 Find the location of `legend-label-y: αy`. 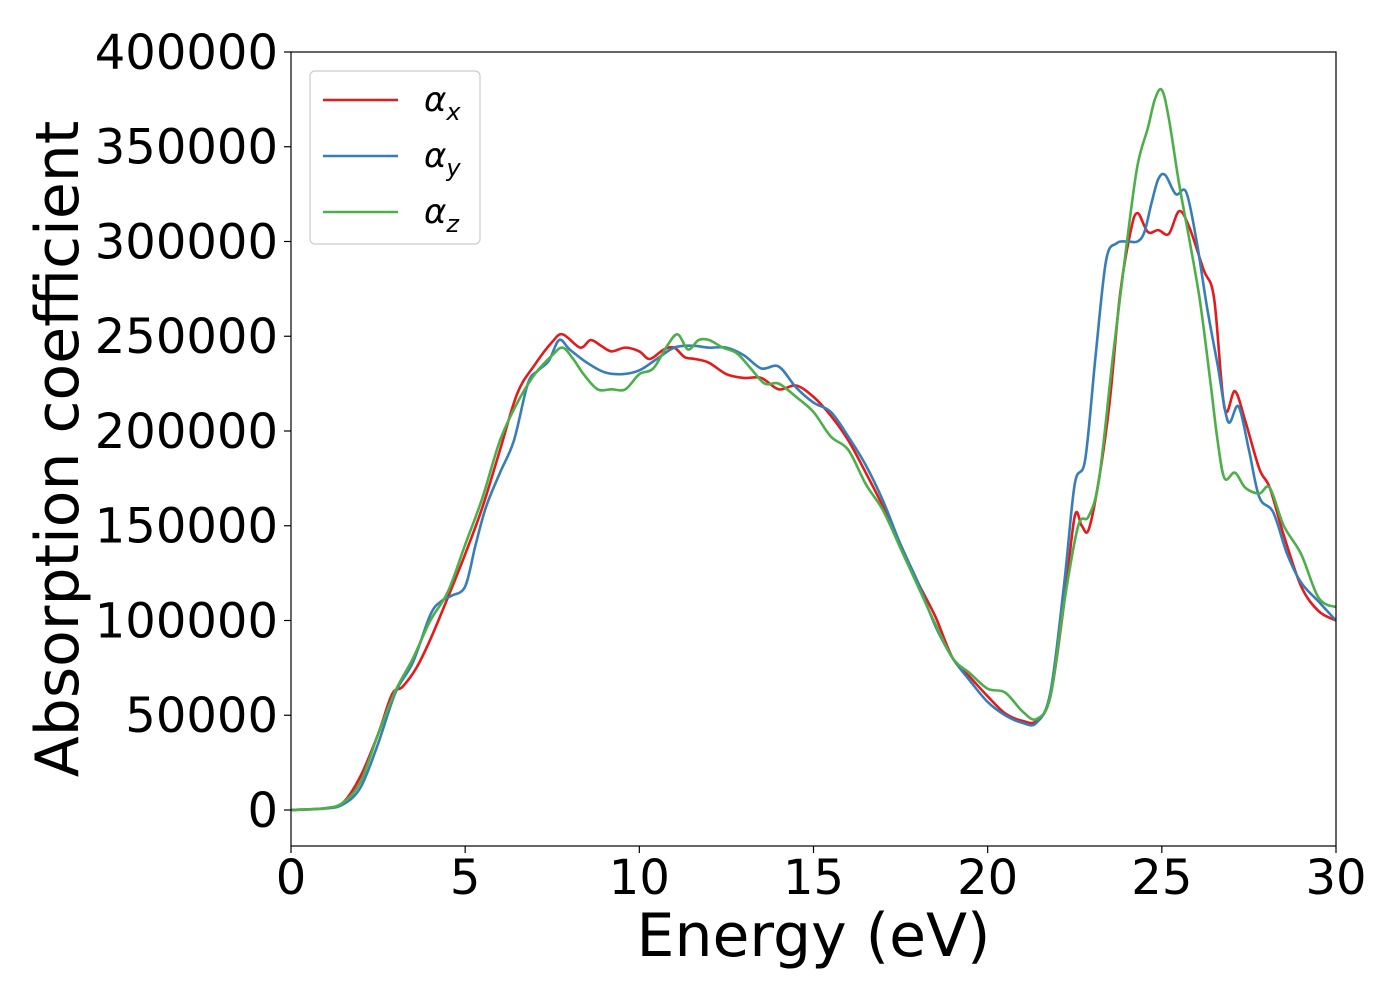

legend-label-y: αy is located at coordinates (442, 159).